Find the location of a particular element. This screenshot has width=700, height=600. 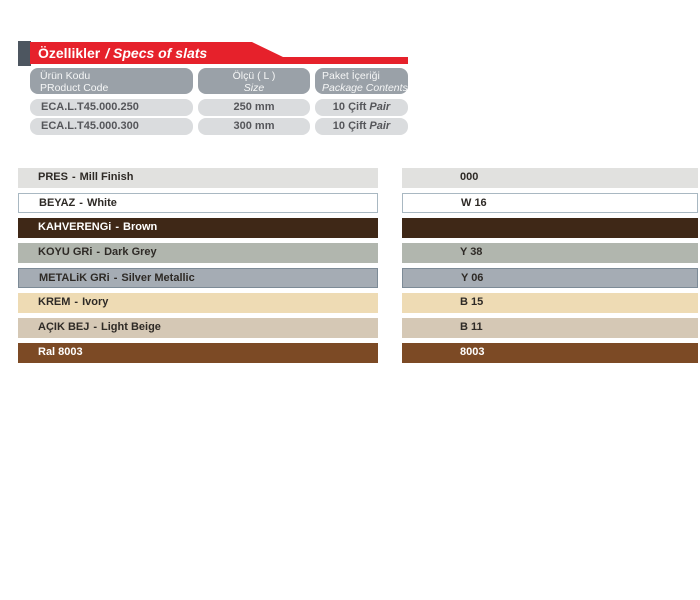

size-value: 300 mm is located at coordinates (254, 126).